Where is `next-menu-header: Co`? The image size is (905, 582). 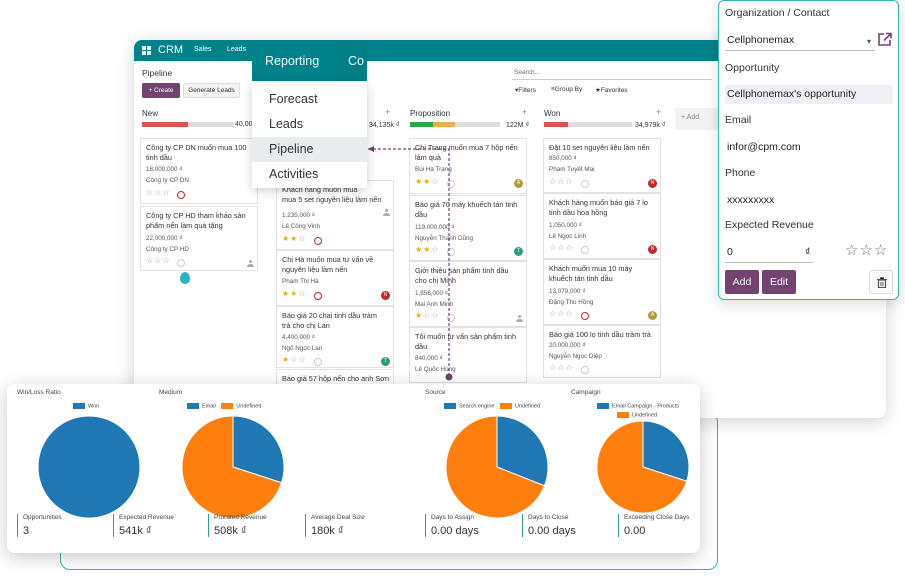
next-menu-header: Co is located at coordinates (351, 61).